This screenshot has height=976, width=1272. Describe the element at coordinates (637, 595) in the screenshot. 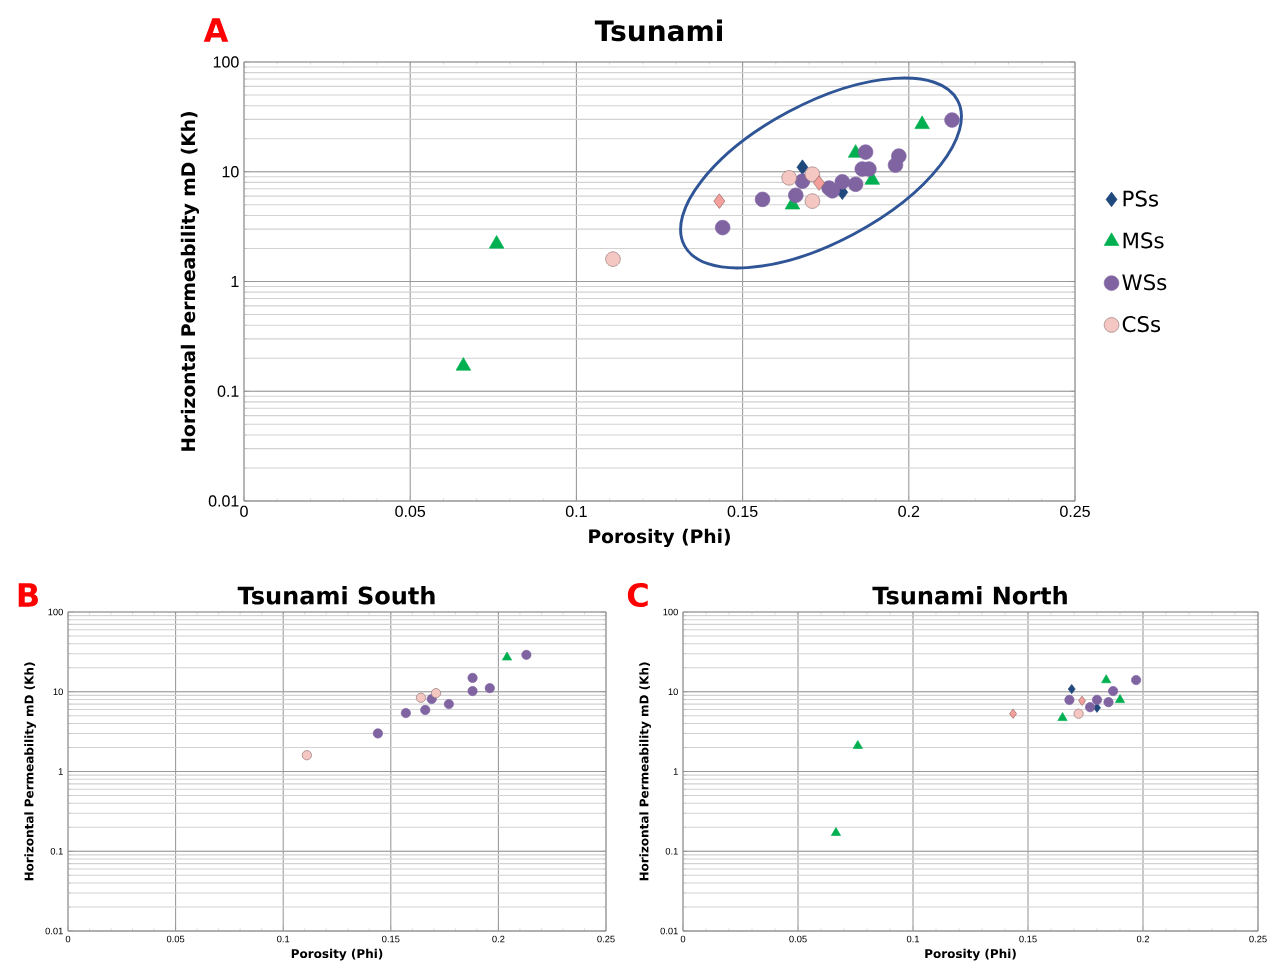

I see `text: C` at that location.